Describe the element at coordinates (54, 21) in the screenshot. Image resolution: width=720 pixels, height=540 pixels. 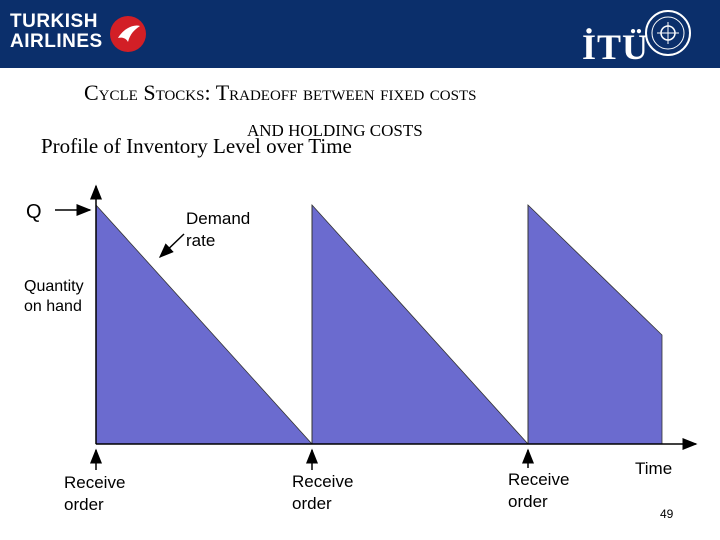
I see `brand-line-1: TURKISH` at that location.